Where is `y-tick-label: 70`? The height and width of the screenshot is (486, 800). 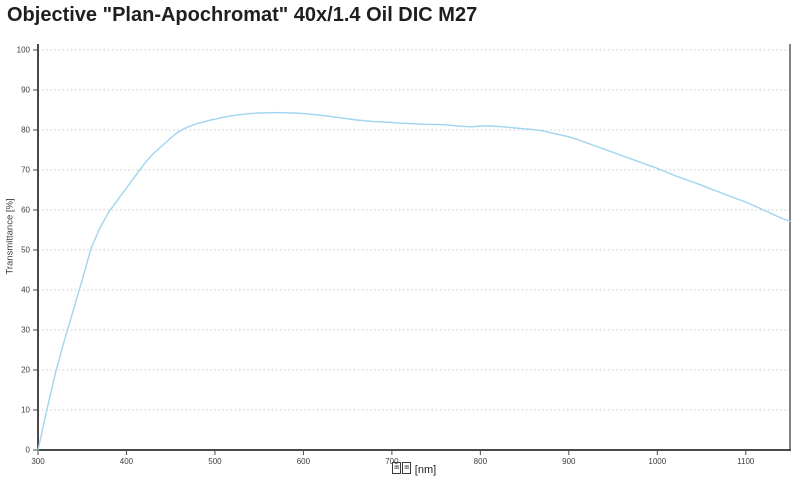
y-tick-label: 70 is located at coordinates (25, 170).